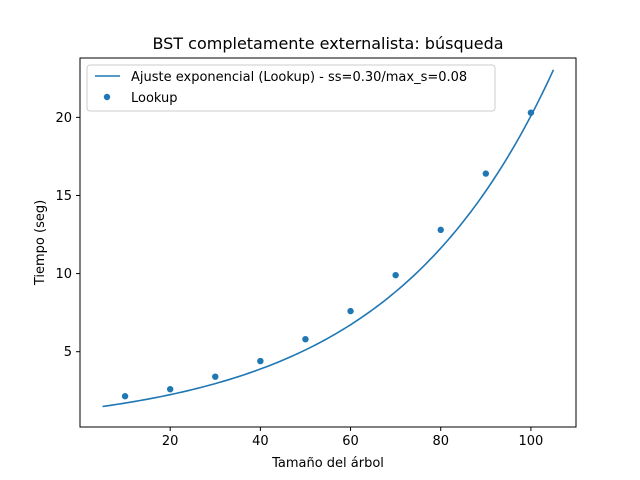  Describe the element at coordinates (63, 118) in the screenshot. I see `y-tick-label: 20` at that location.